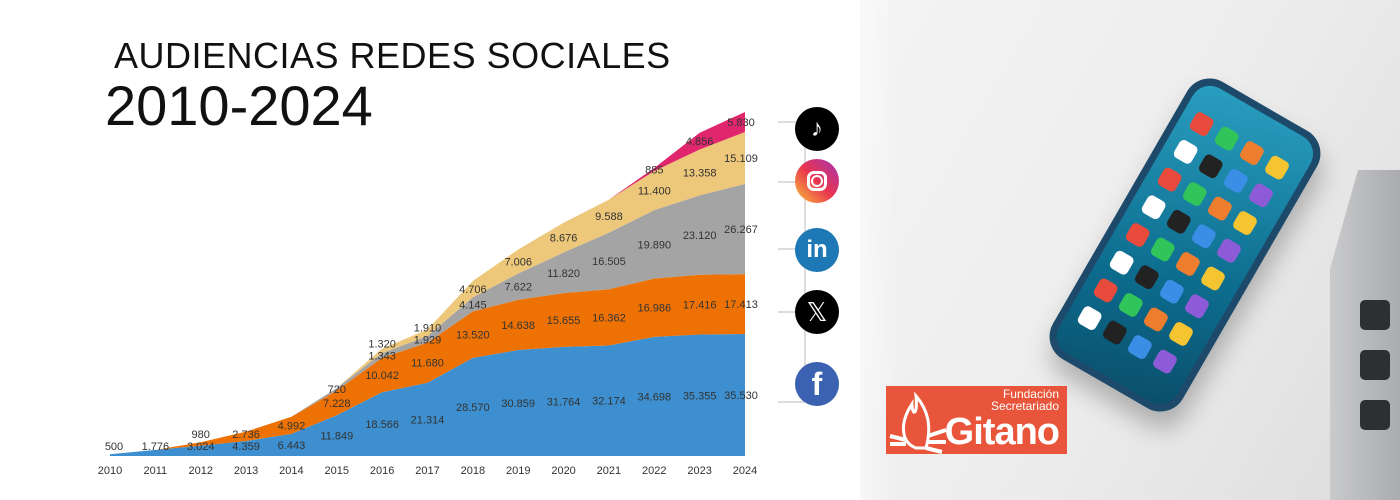 This screenshot has height=500, width=1400. Describe the element at coordinates (609, 471) in the screenshot. I see `x-tick-label: 2021` at that location.